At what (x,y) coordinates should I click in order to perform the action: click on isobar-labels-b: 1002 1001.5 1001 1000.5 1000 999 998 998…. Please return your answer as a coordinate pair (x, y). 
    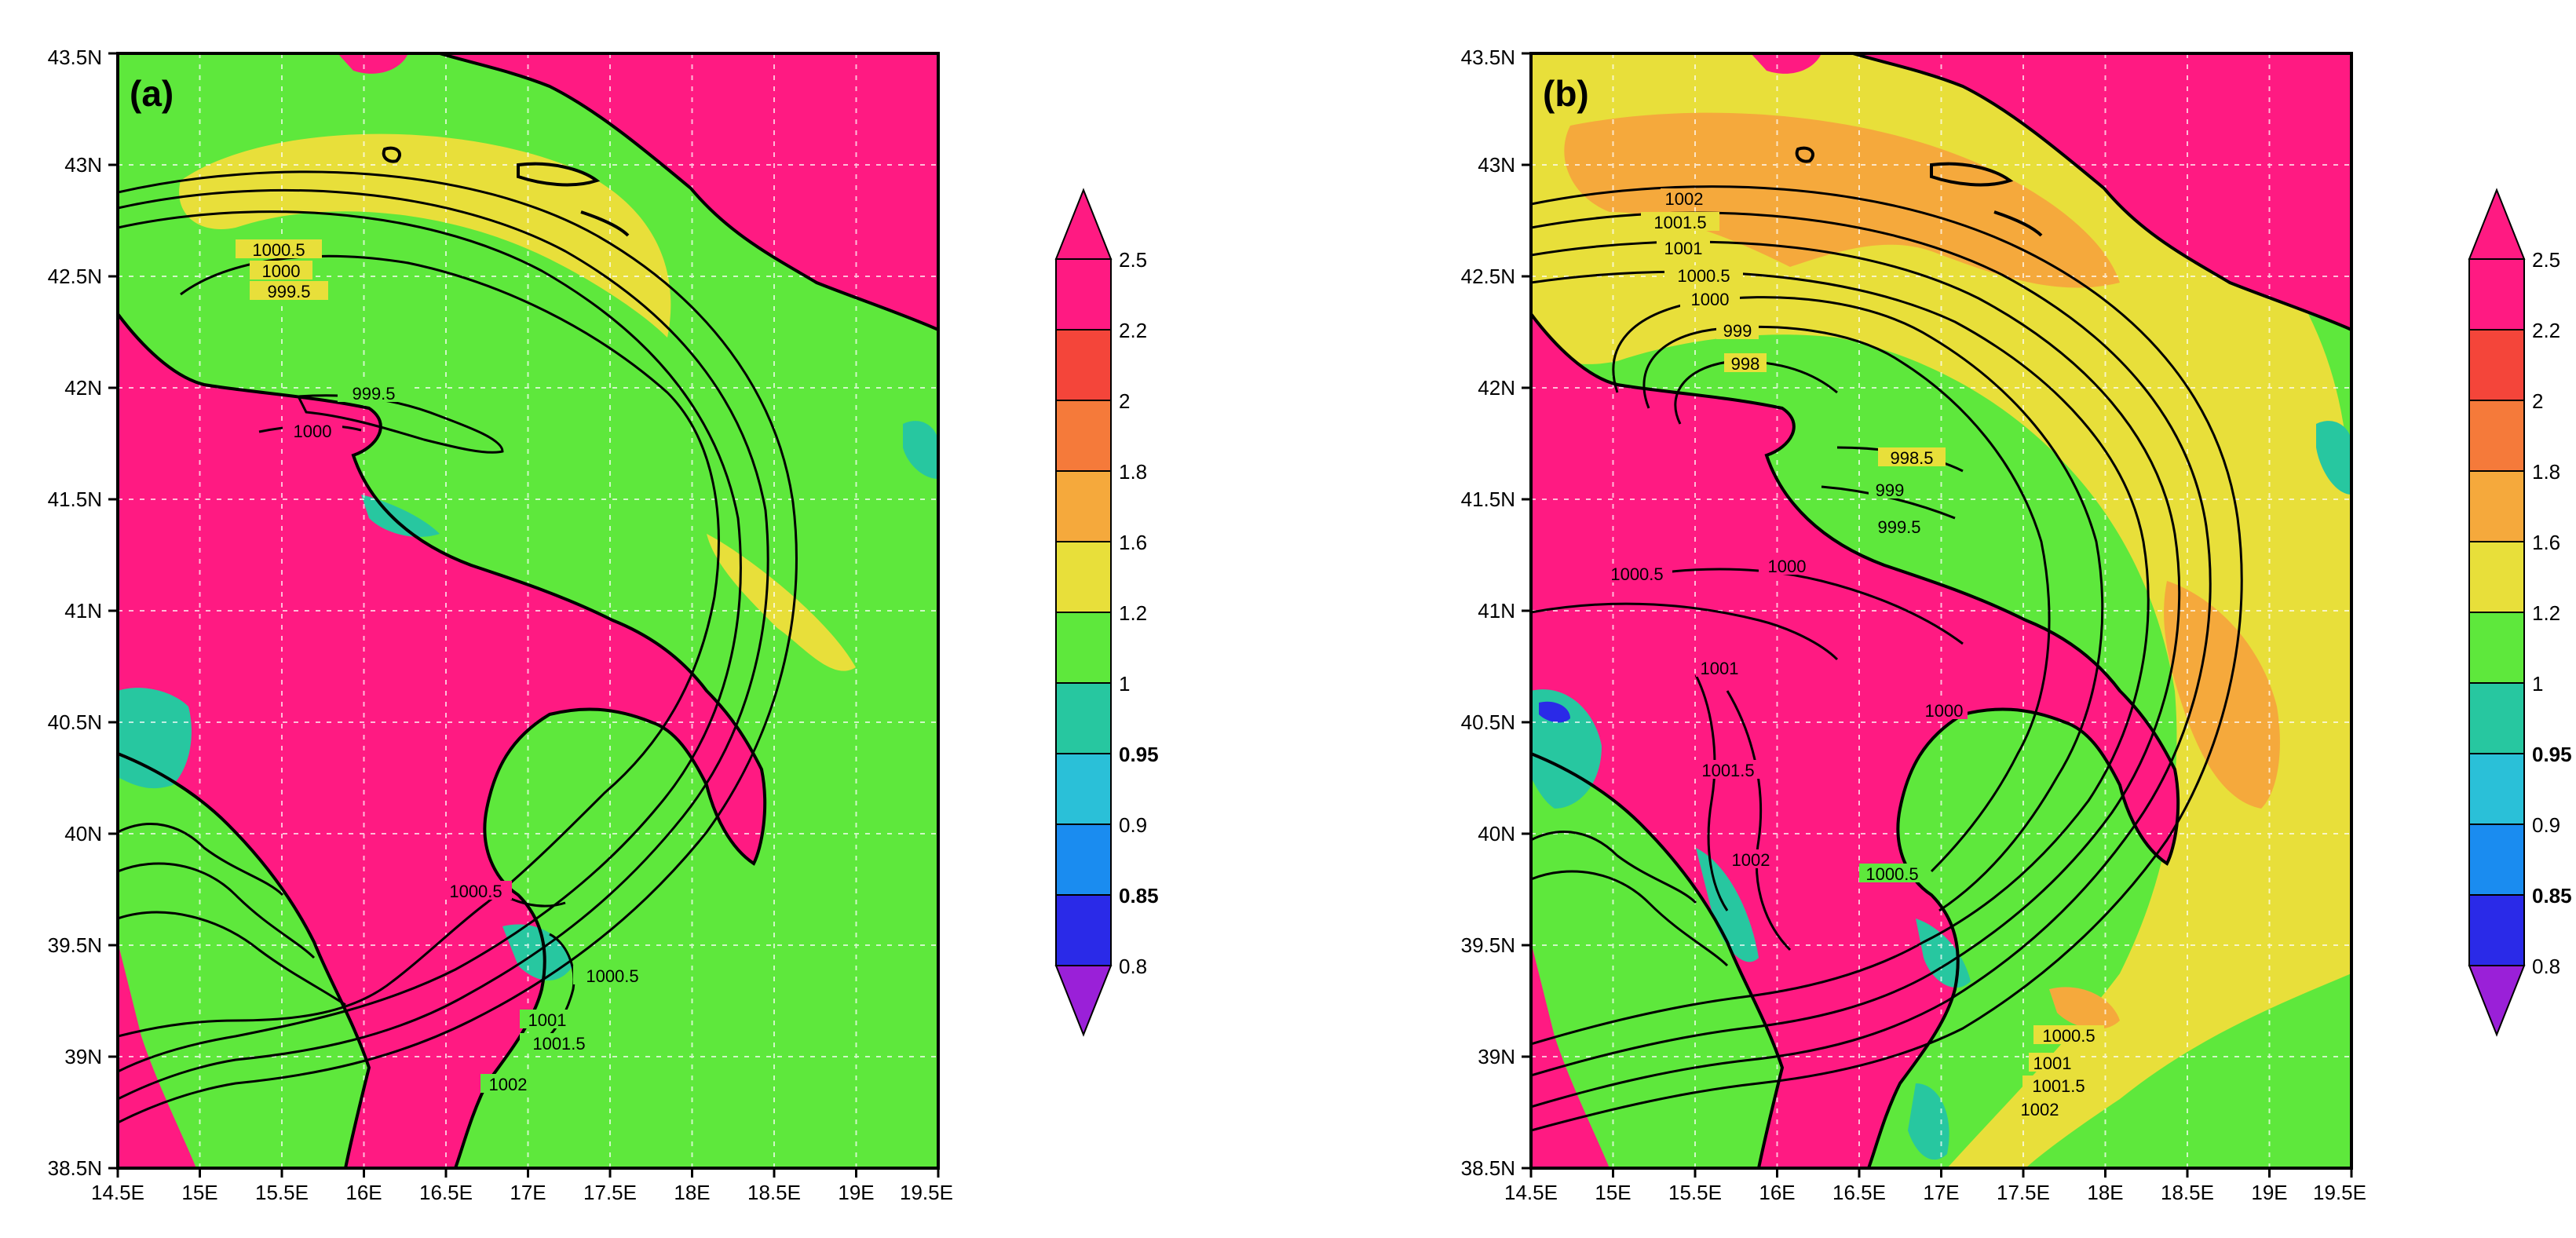
    Looking at the image, I should click on (1853, 653).